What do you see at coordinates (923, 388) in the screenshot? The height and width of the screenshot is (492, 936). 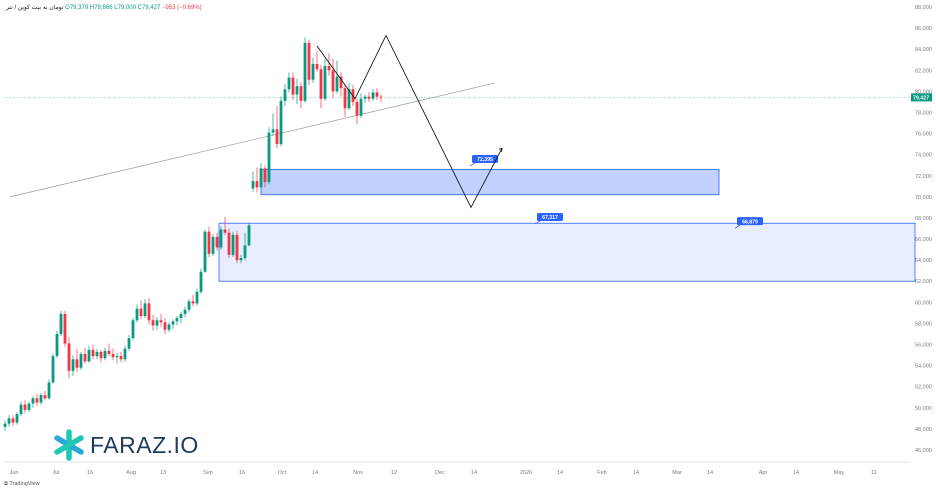 I see `y-tick-label: 52,000` at bounding box center [923, 388].